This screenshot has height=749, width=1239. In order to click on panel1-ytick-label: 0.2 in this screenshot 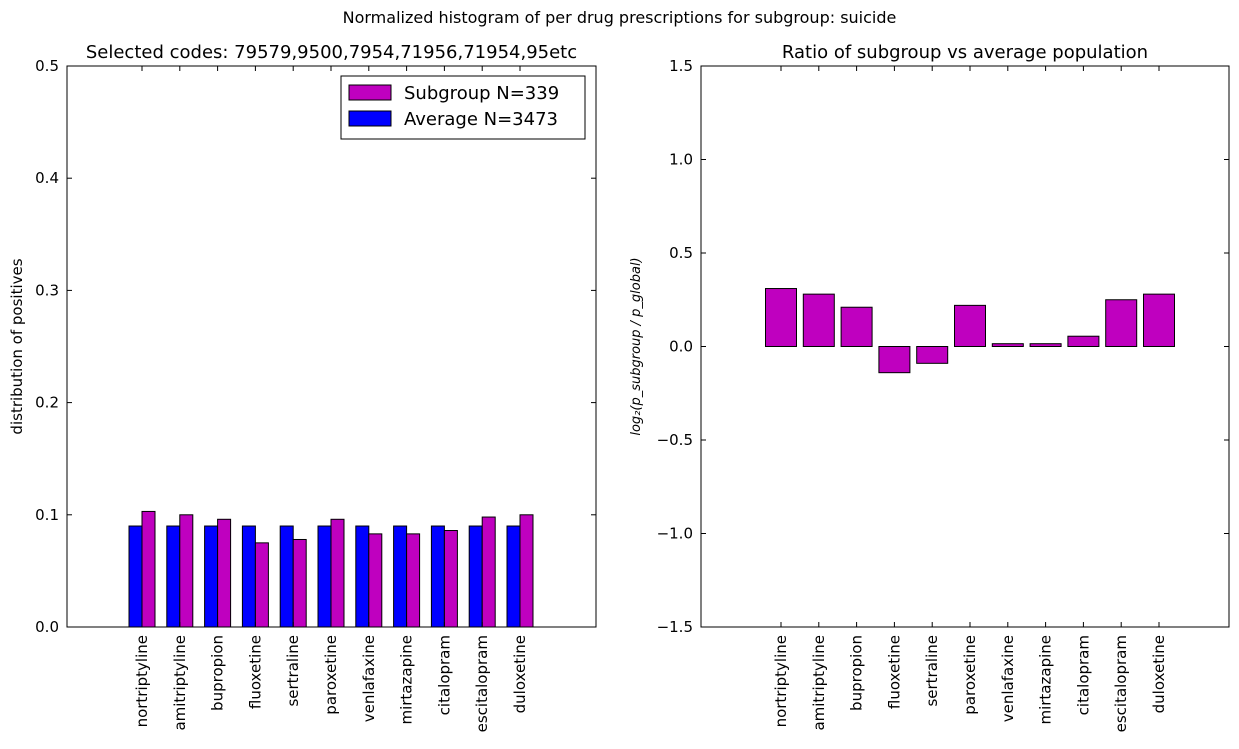, I will do `click(47, 403)`.